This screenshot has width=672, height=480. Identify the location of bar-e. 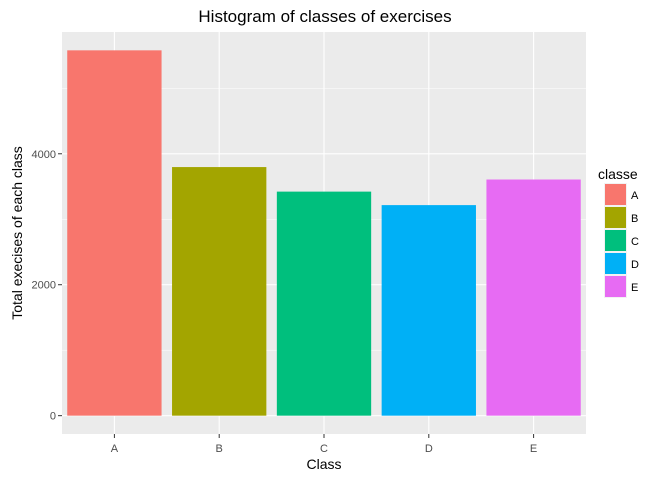
(533, 297).